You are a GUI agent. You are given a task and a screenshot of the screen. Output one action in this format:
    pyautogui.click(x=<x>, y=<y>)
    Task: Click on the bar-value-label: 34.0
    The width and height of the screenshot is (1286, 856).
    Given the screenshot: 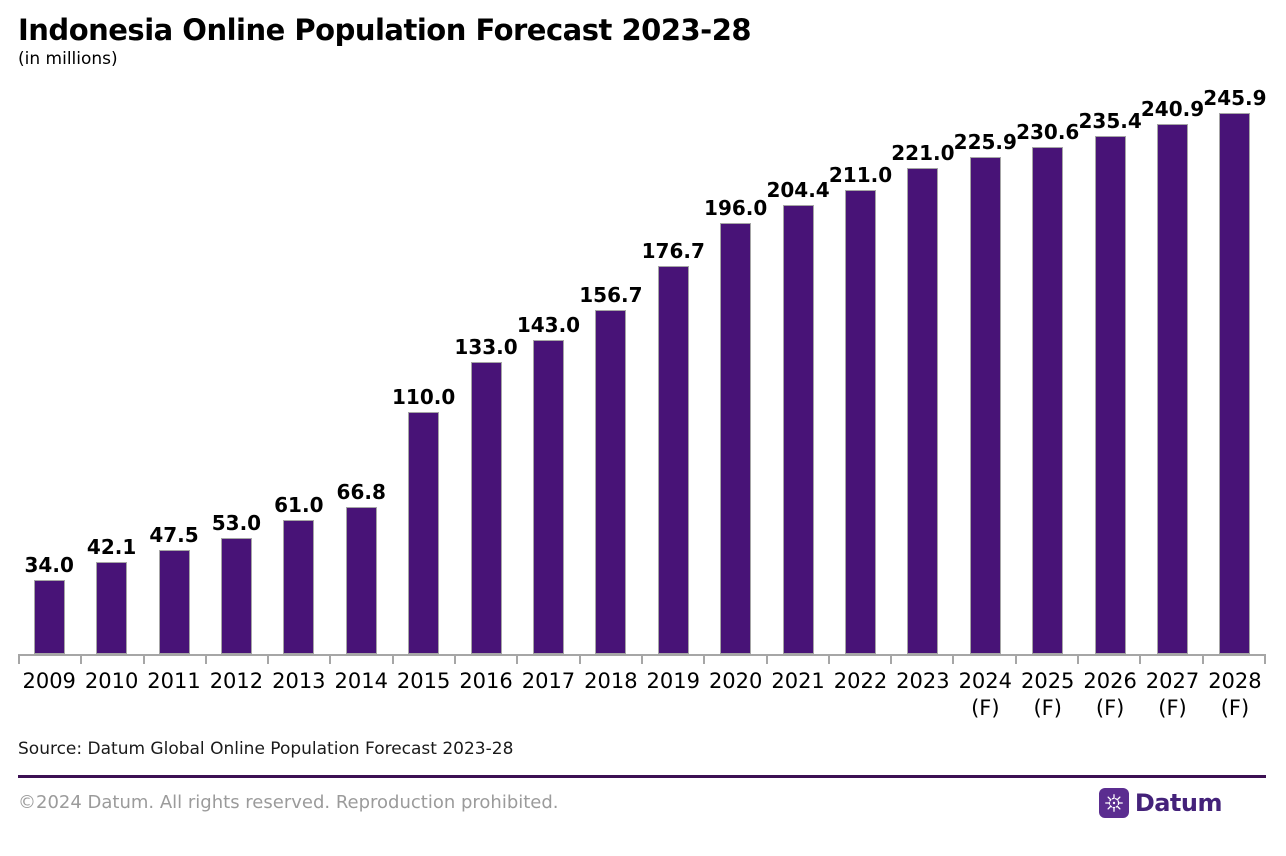 What is the action you would take?
    pyautogui.click(x=49, y=564)
    